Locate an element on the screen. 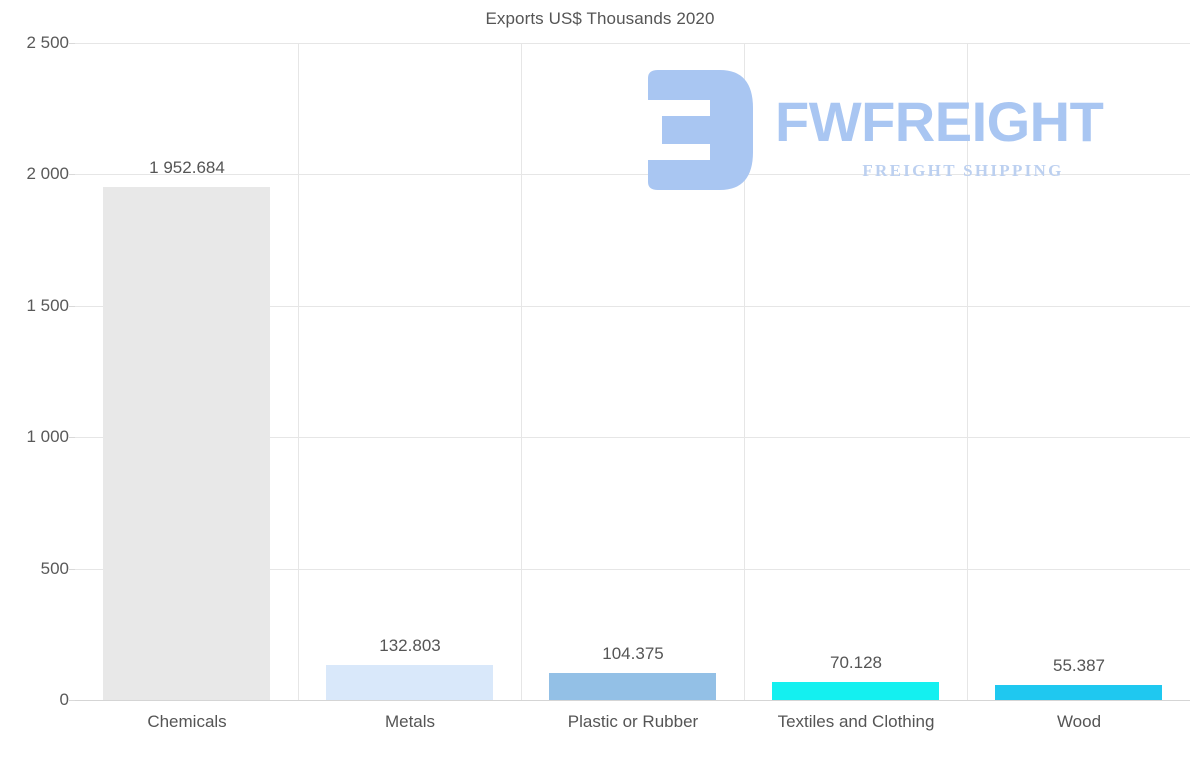 The image size is (1200, 763). bar-chemicals is located at coordinates (186, 443).